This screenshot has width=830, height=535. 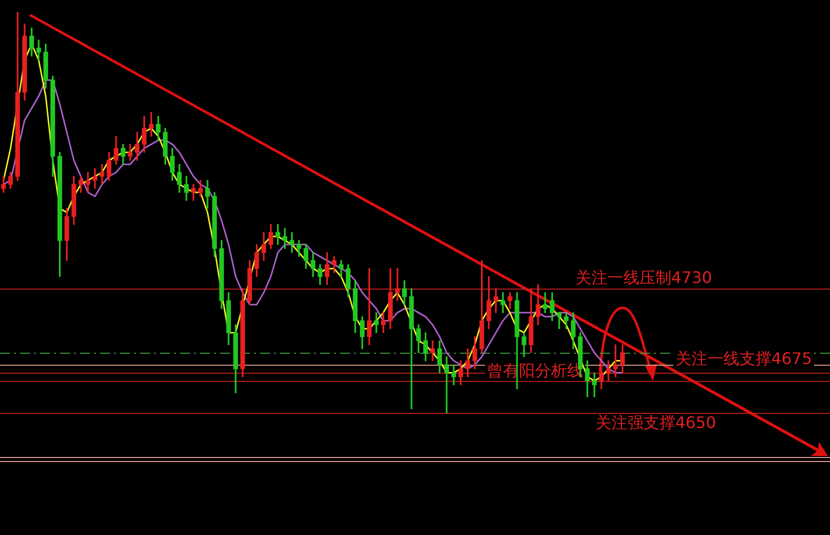 I want to click on ref-line-label: 关注一线压制4730, so click(x=643, y=277).